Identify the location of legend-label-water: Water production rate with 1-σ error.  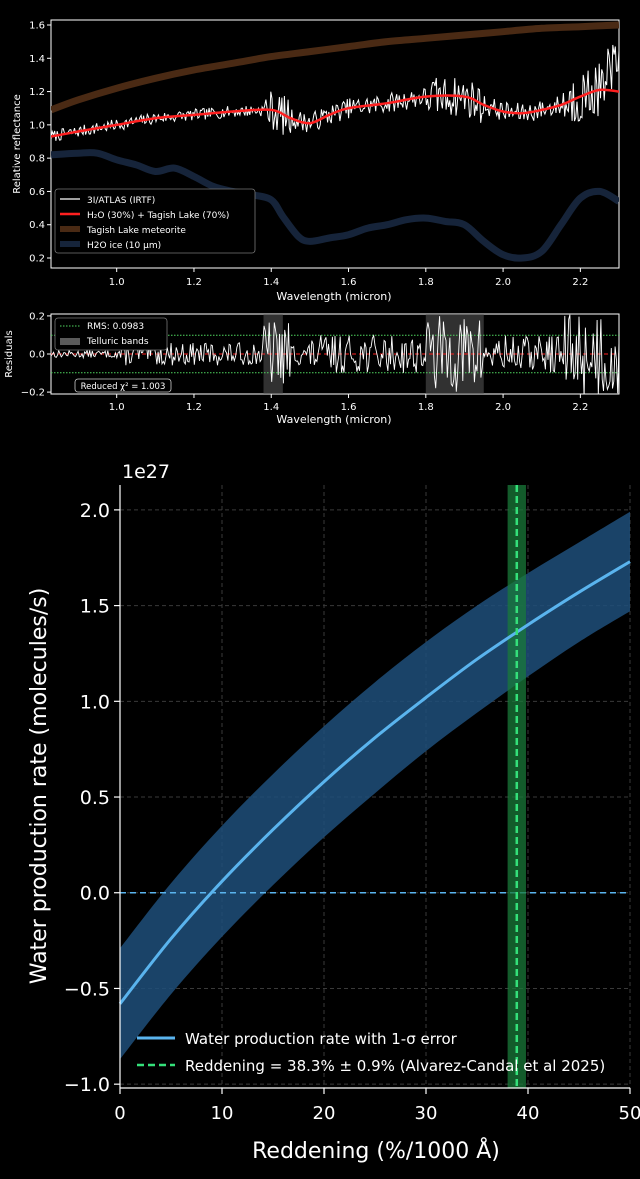
(321, 1039).